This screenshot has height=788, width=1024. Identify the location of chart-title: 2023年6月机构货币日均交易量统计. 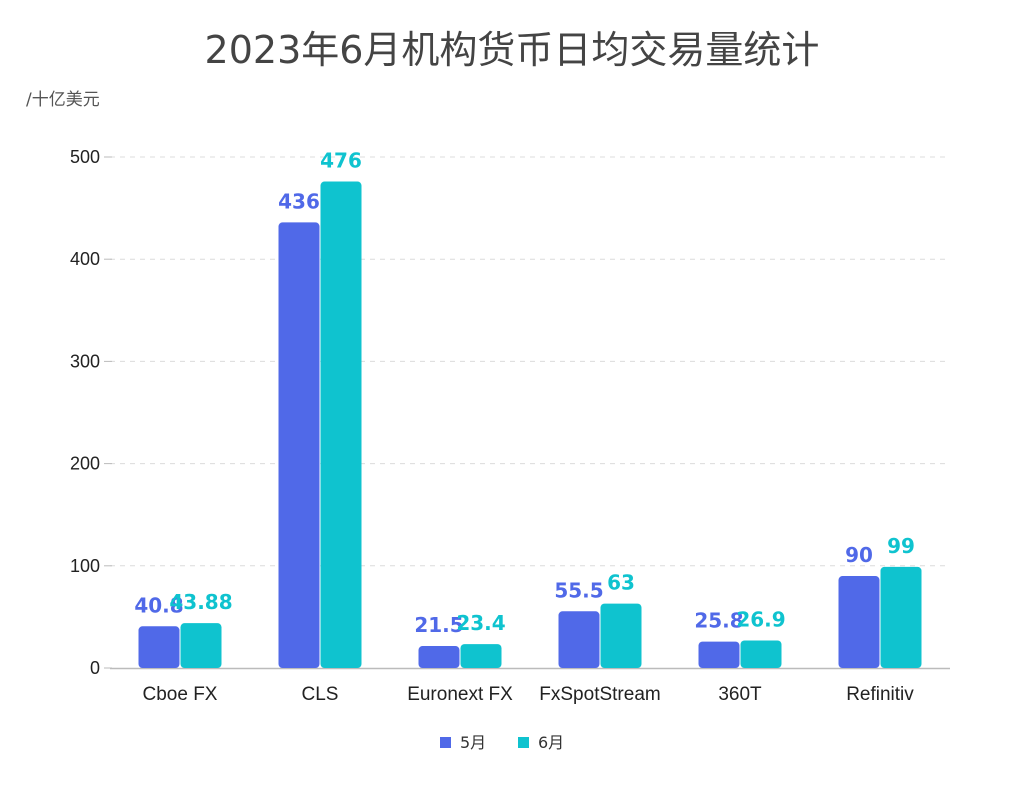
(512, 50).